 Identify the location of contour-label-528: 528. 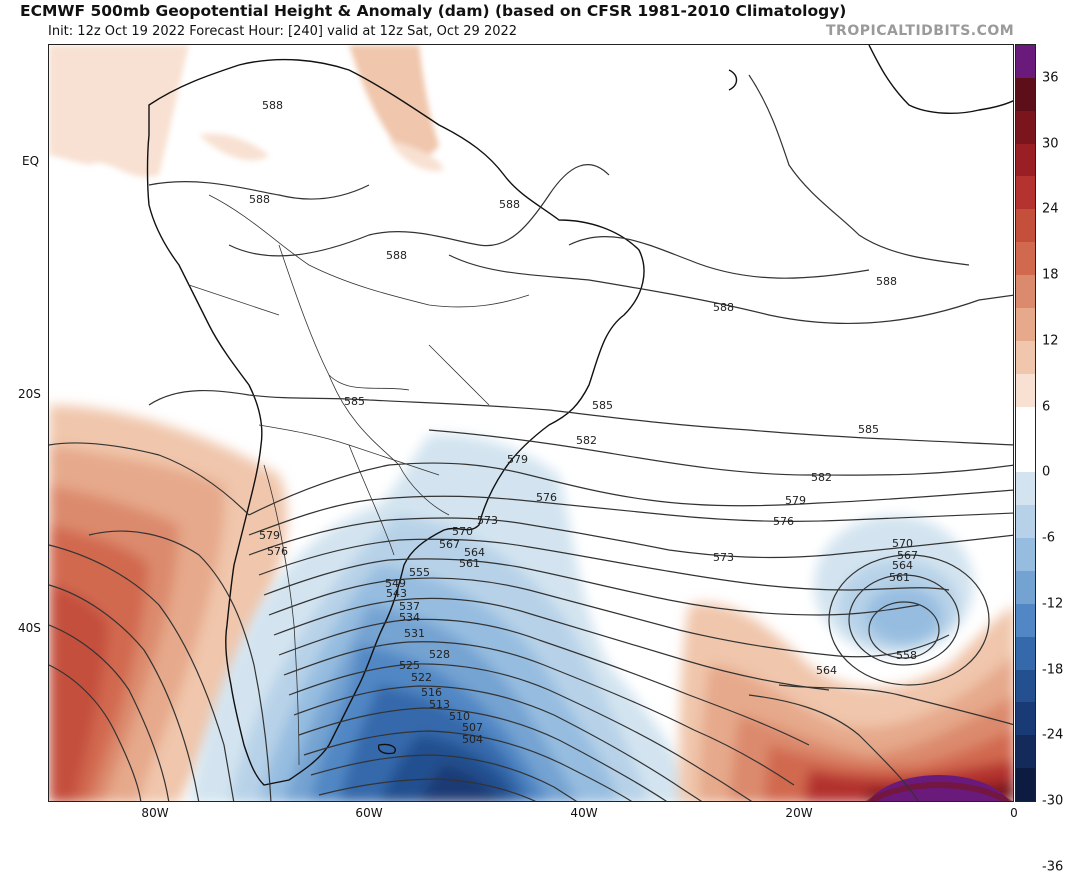
(439, 654).